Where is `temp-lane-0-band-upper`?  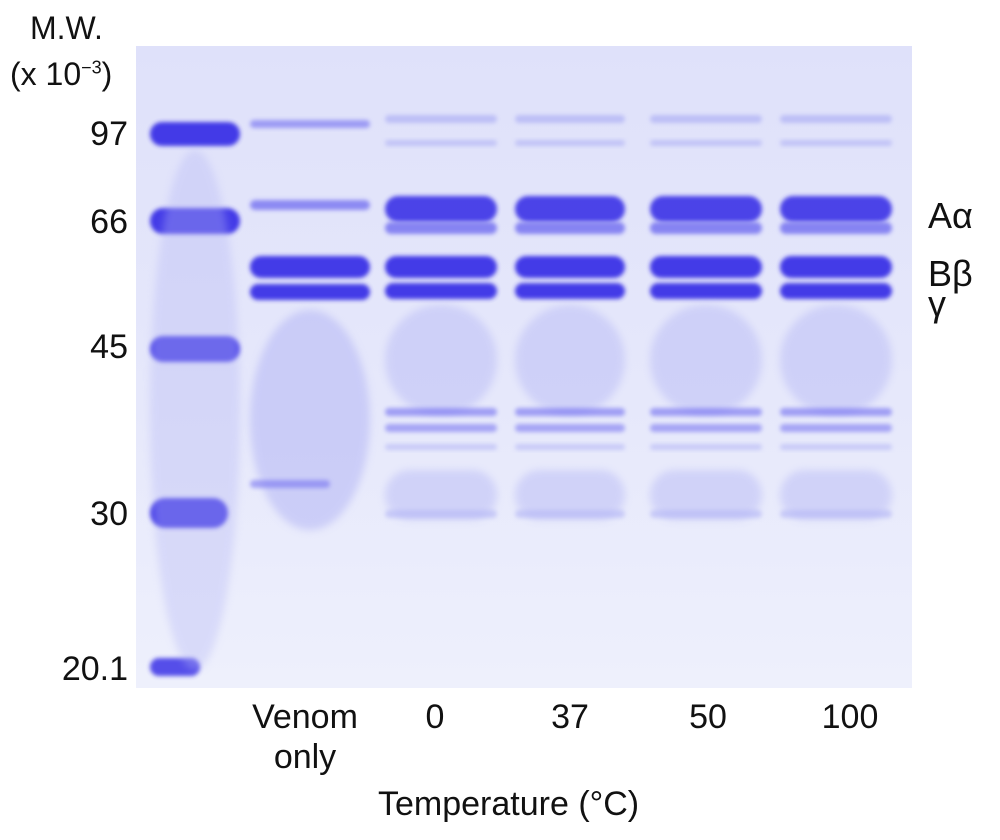
temp-lane-0-band-upper is located at coordinates (441, 143).